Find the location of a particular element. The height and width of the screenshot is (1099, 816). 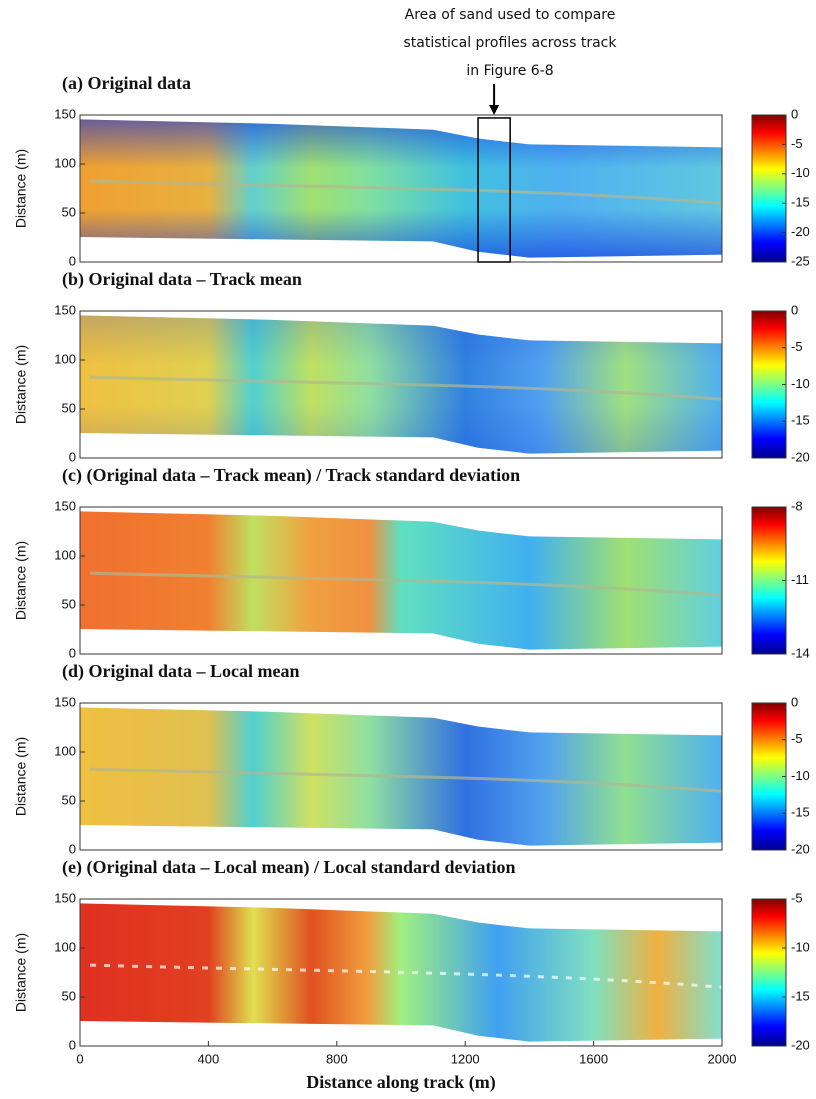

x-tick-label: 800 is located at coordinates (337, 1058).